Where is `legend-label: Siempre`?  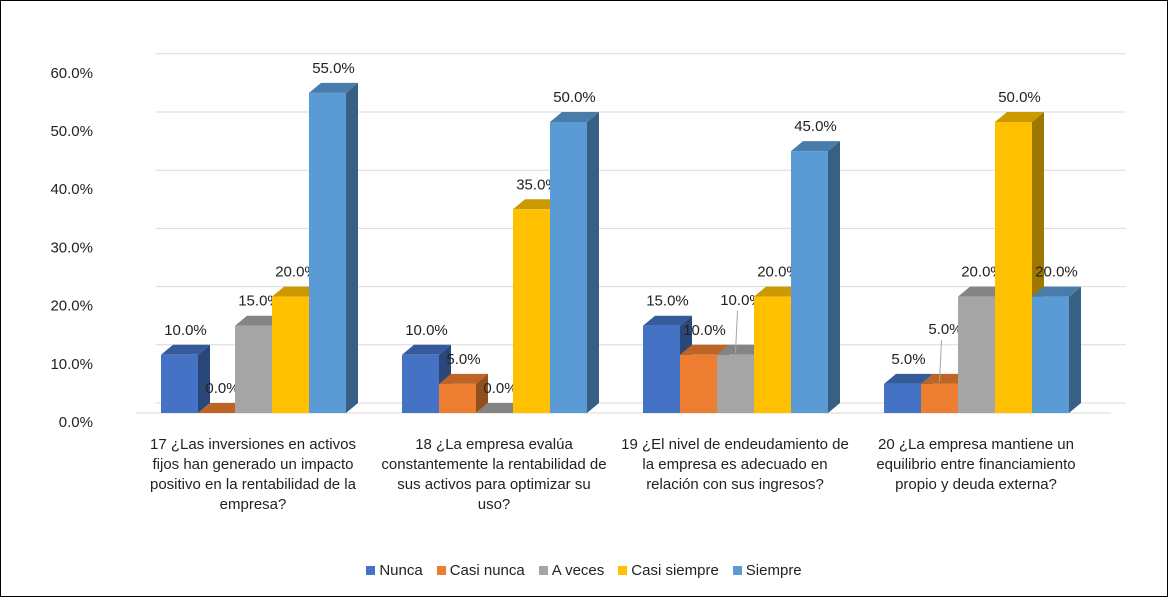 legend-label: Siempre is located at coordinates (773, 570).